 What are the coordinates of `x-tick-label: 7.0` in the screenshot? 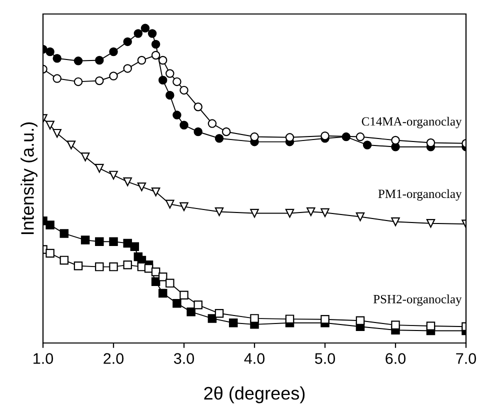 It's located at (466, 358).